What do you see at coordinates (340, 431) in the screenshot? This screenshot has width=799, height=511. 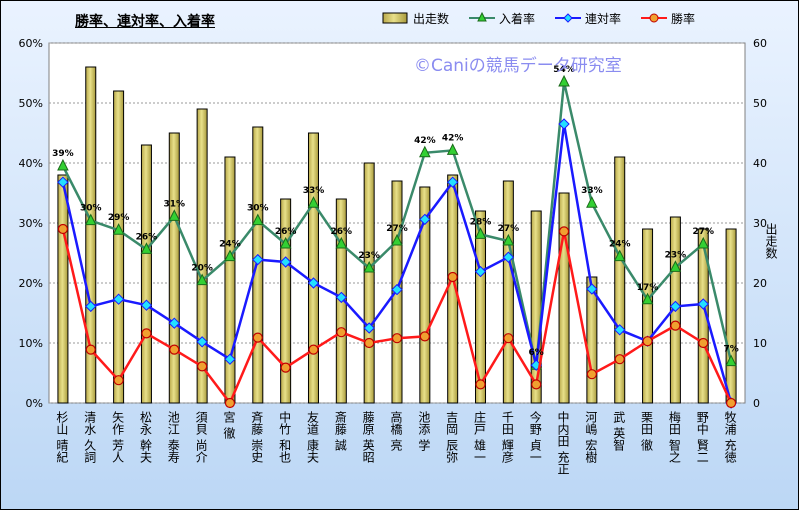 I see `x-tick-label: 斎藤 誠` at bounding box center [340, 431].